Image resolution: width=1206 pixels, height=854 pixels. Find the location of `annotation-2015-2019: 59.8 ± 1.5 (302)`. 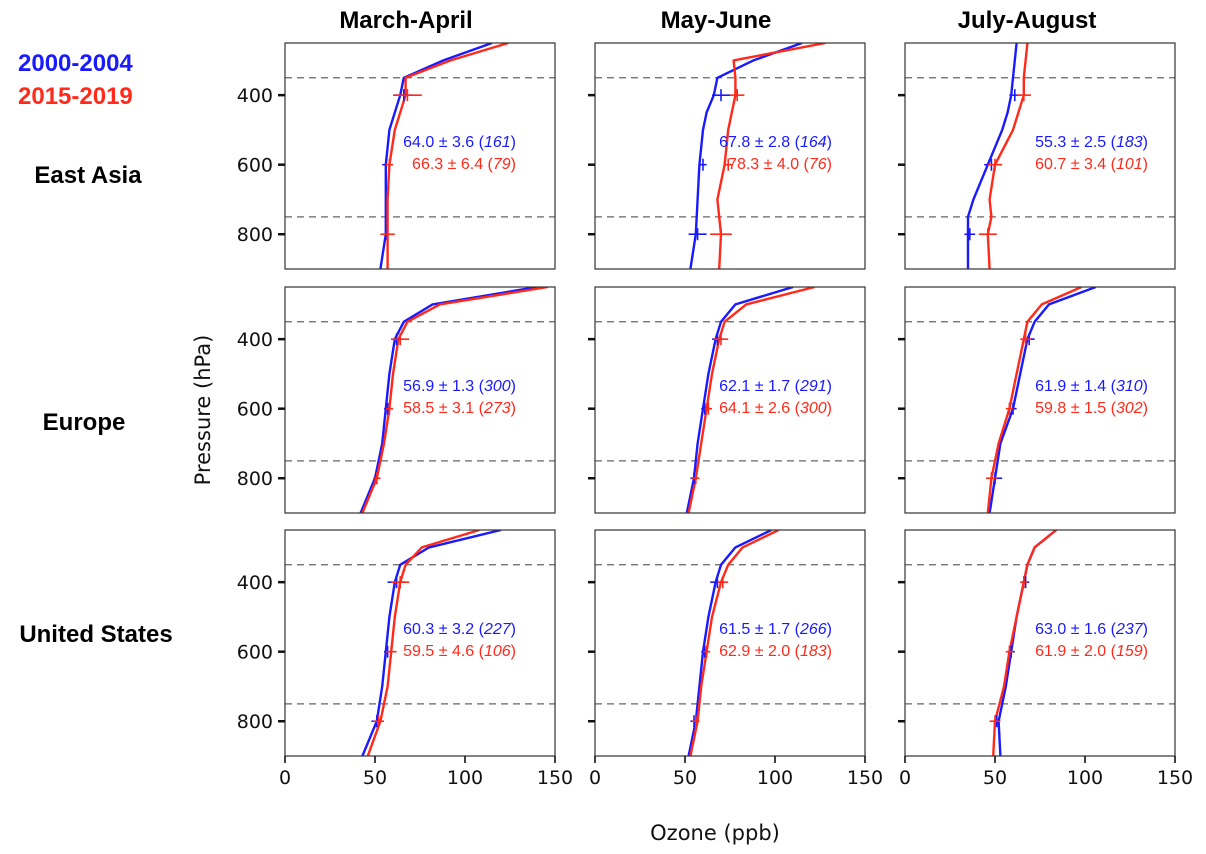

annotation-2015-2019: 59.8 ± 1.5 (302) is located at coordinates (1091, 408).